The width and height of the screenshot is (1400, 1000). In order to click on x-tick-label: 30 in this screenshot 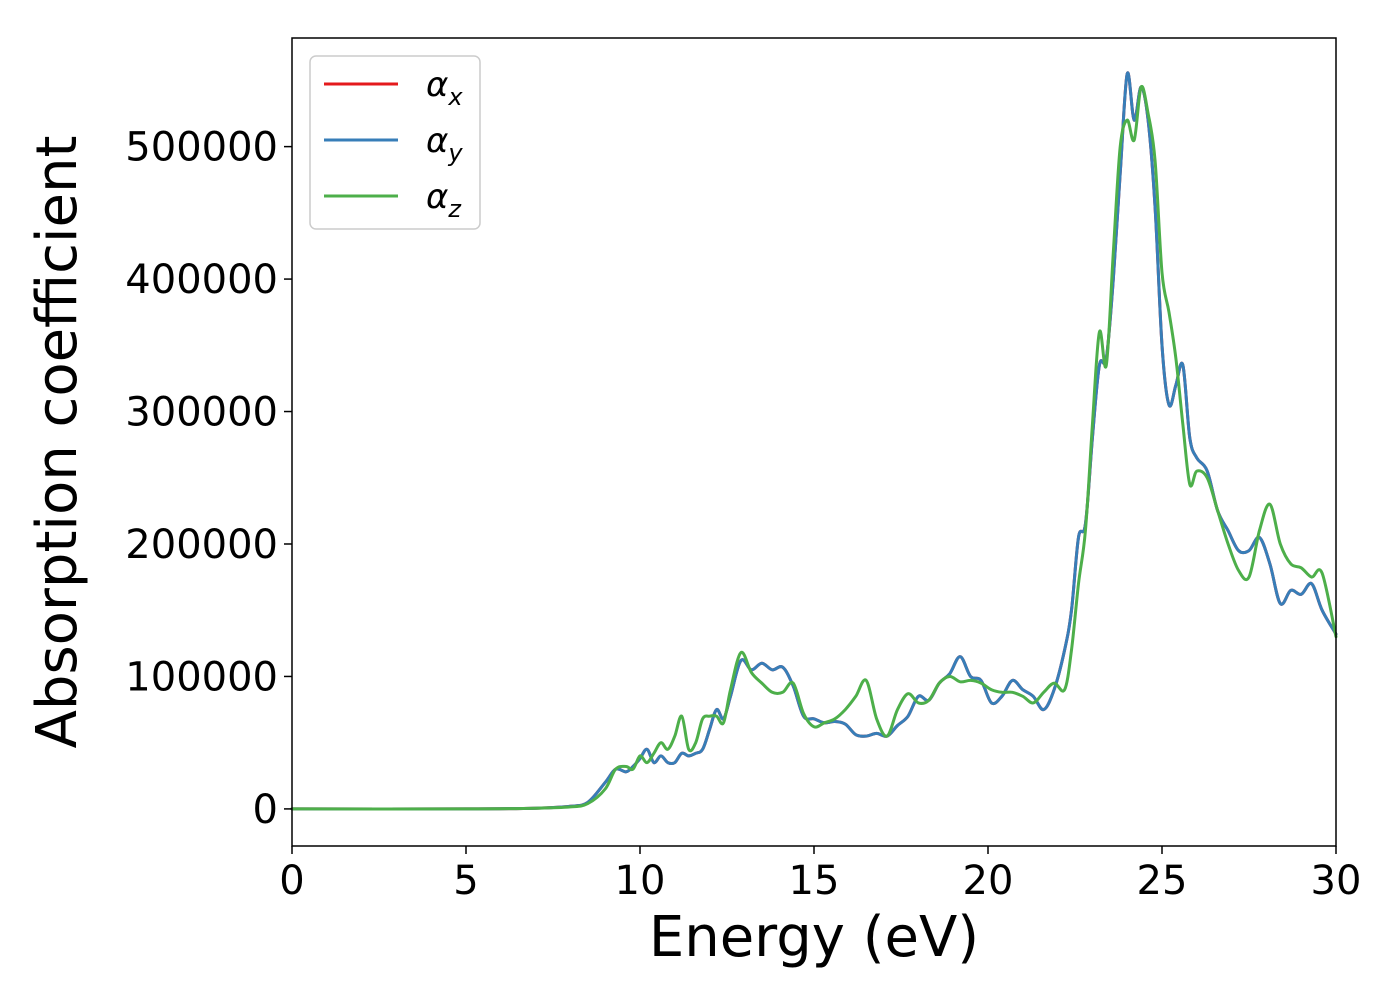, I will do `click(1336, 881)`.